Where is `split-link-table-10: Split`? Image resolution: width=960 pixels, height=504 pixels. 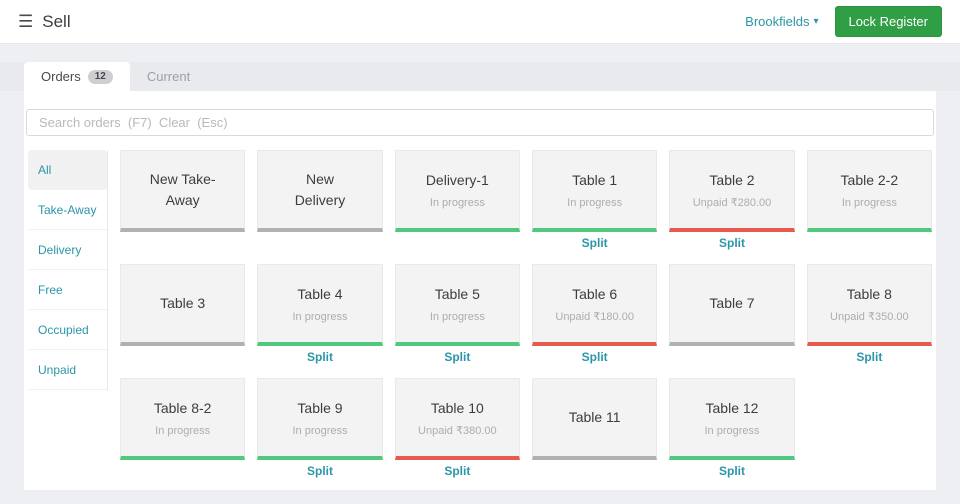 split-link-table-10: Split is located at coordinates (457, 471).